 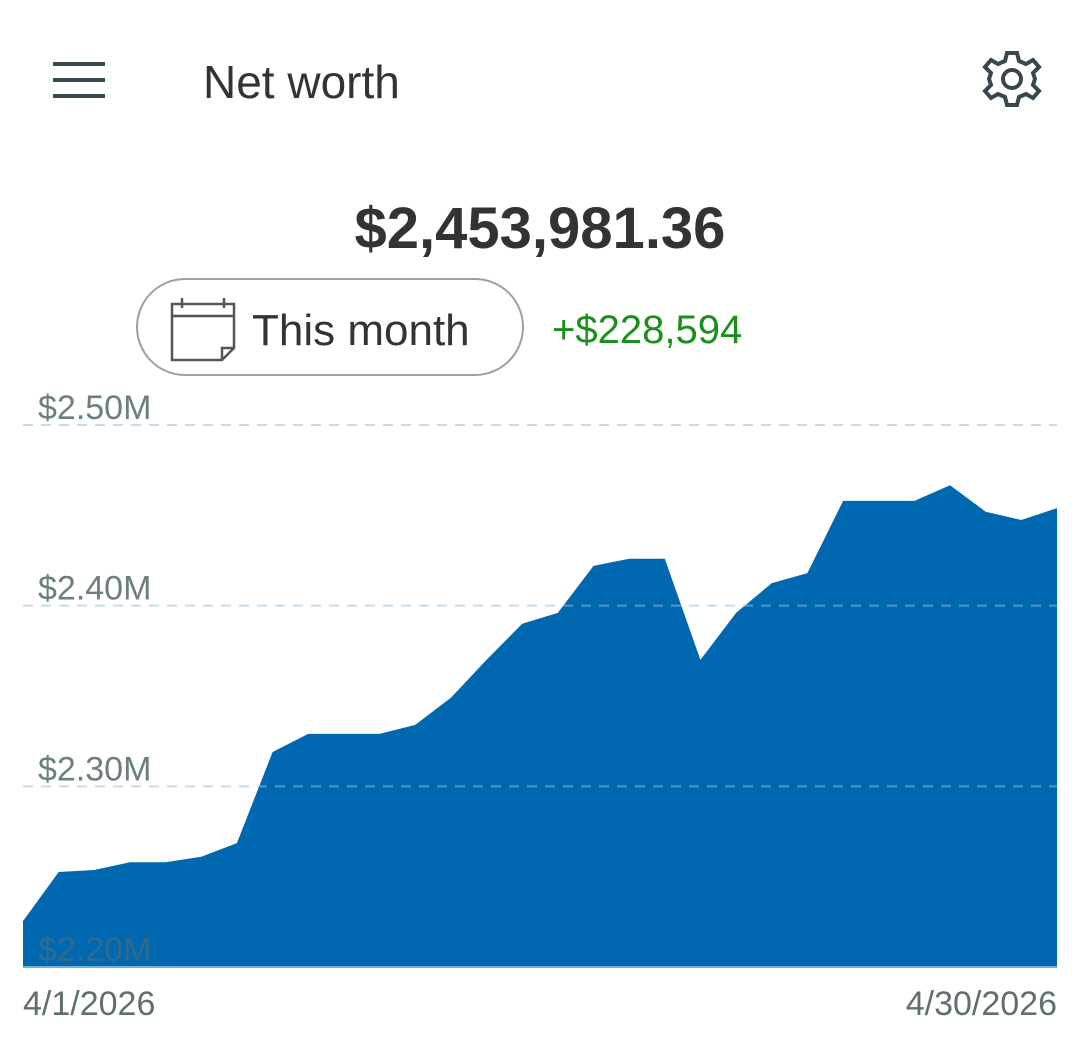 I want to click on menu-button, so click(x=79, y=80).